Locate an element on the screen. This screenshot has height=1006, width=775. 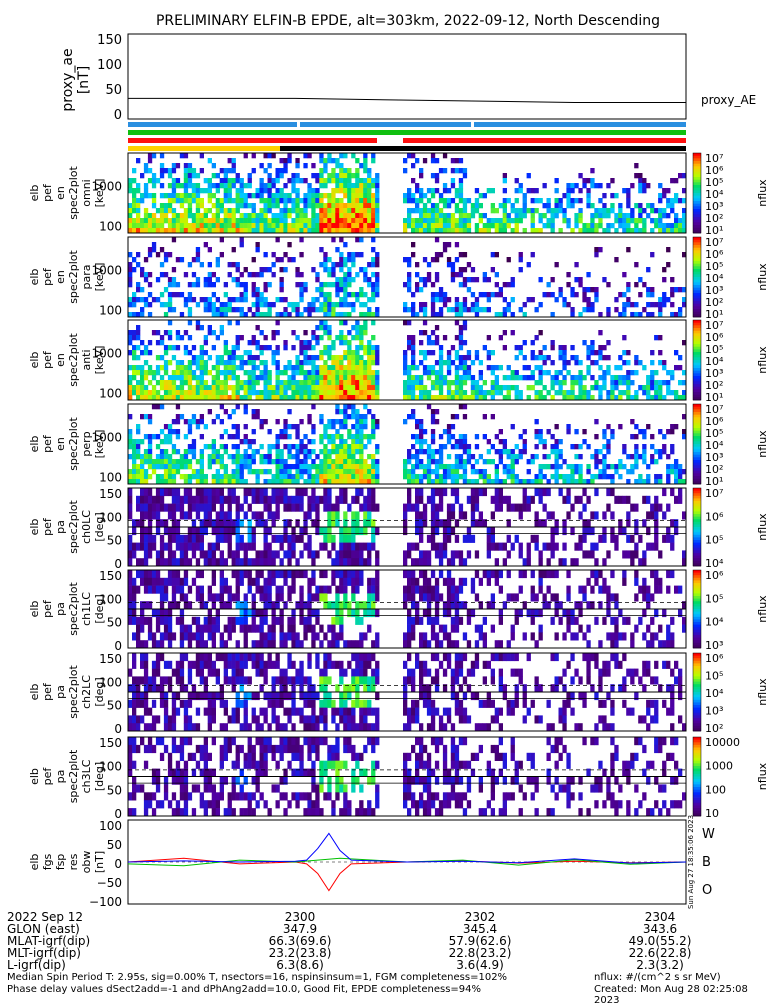
proxy-ae-legend: proxy_AE is located at coordinates (728, 100).